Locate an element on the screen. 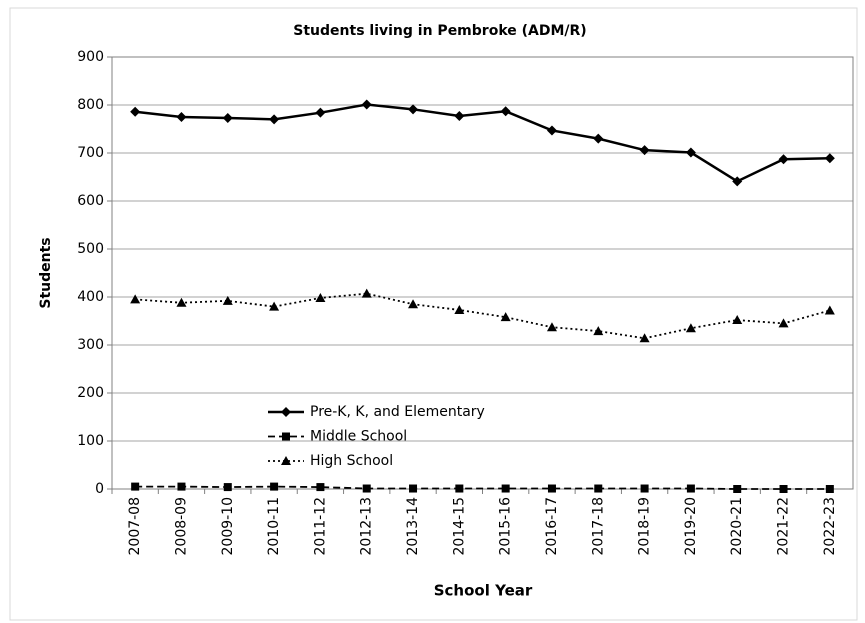 Image resolution: width=865 pixels, height=623 pixels. y-tick-label: 500 is located at coordinates (90, 249).